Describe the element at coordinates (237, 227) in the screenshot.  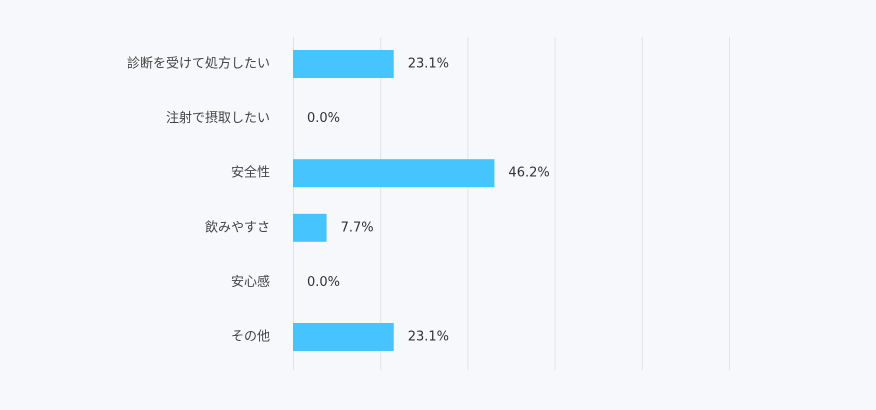
I see `category-label: 飲みやすさ` at that location.